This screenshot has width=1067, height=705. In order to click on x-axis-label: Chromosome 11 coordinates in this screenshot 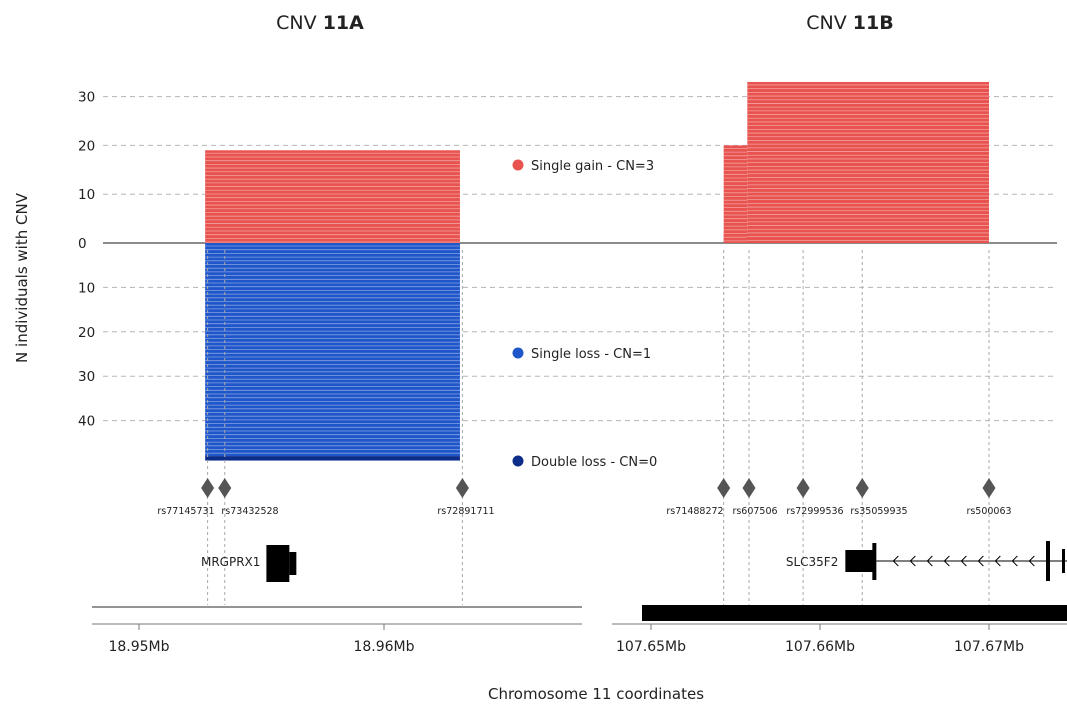, I will do `click(596, 694)`.